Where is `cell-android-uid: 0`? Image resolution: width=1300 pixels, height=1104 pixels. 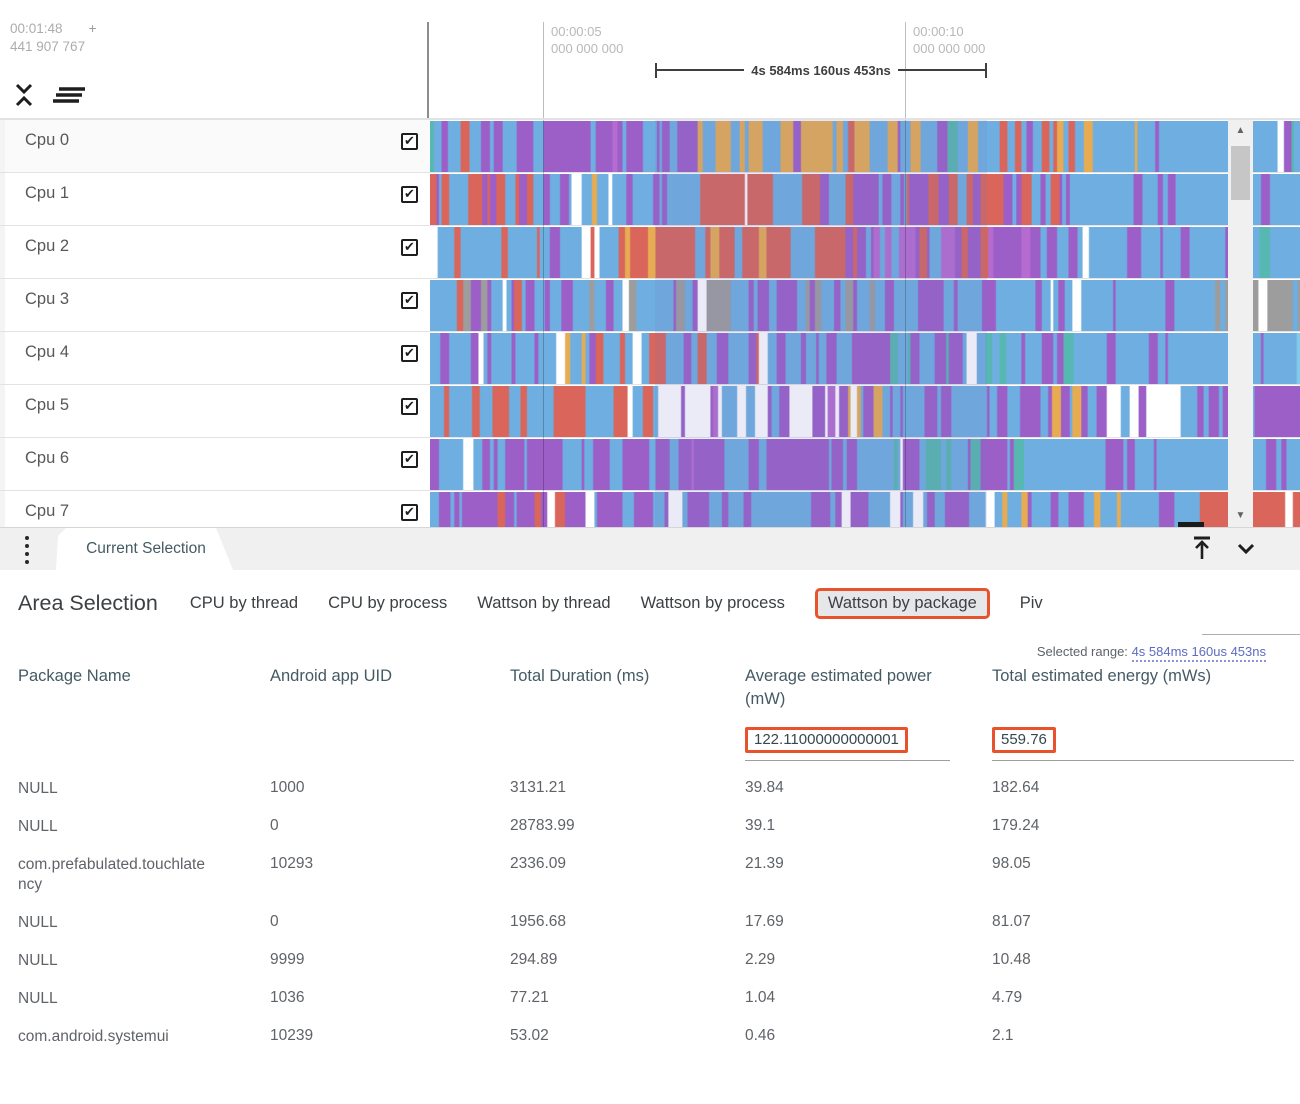
cell-android-uid: 0 is located at coordinates (274, 825).